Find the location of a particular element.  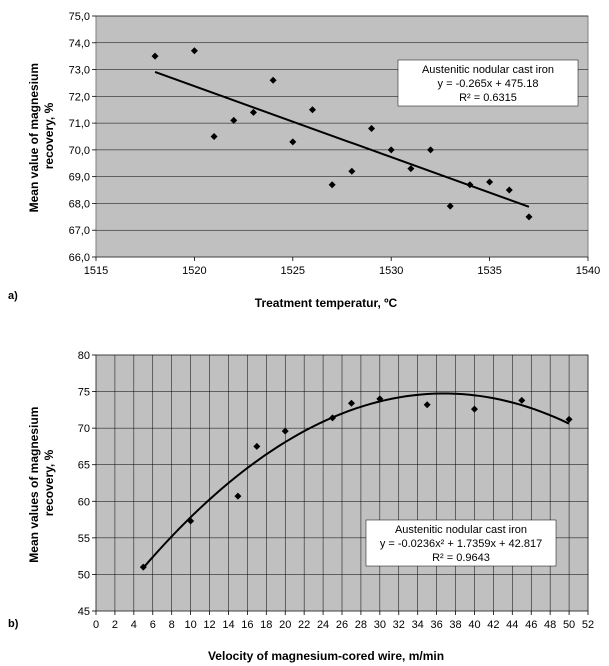

x-tick-label: 40 is located at coordinates (474, 625).